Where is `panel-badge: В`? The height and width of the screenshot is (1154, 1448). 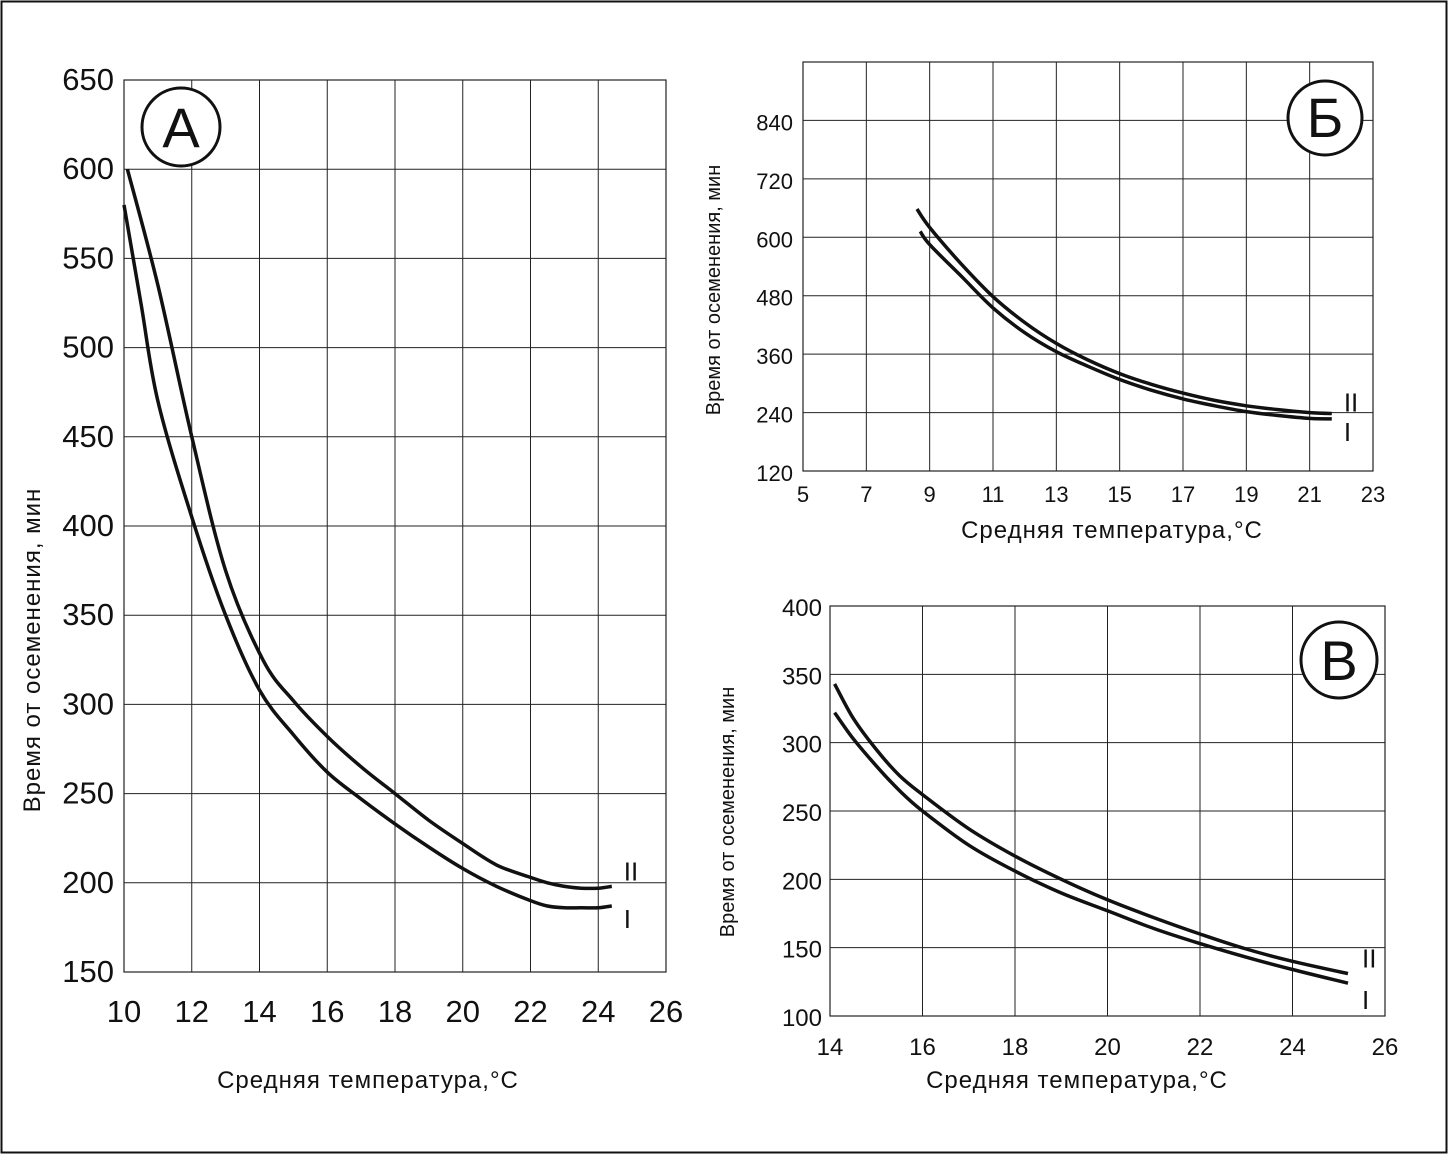
panel-badge: В is located at coordinates (1339, 660).